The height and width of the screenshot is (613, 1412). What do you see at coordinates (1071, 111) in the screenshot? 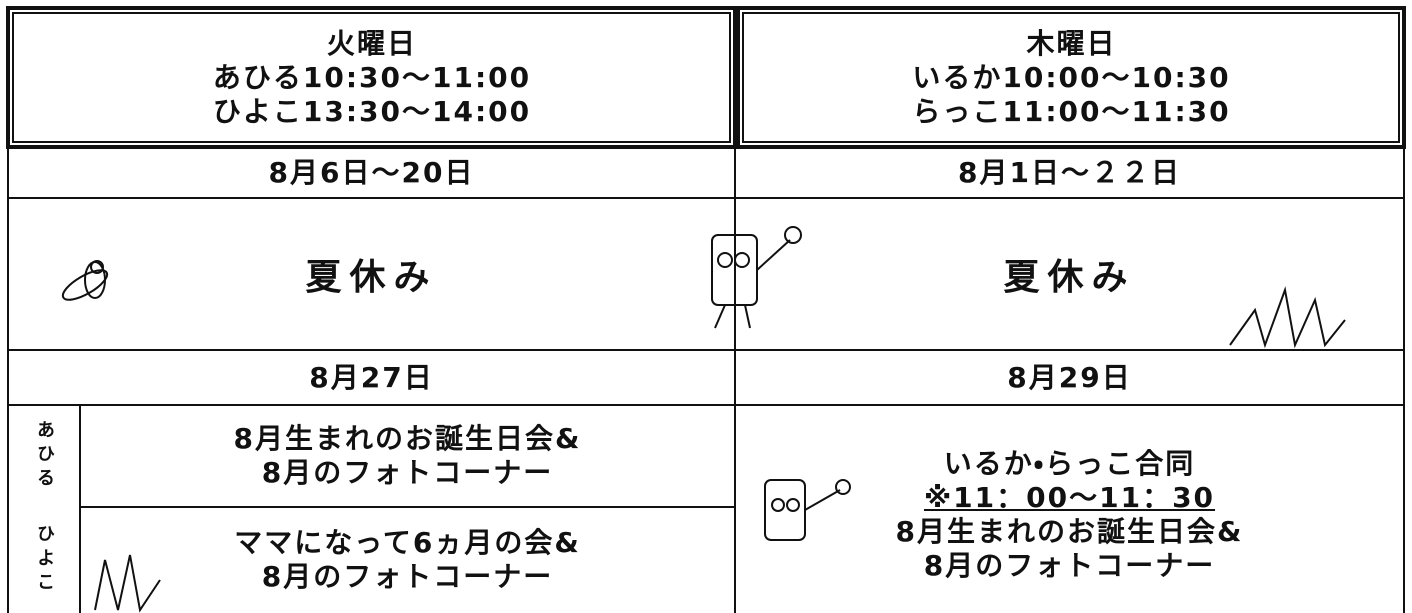
I see `time-line: らっこ11:00〜11:30` at bounding box center [1071, 111].